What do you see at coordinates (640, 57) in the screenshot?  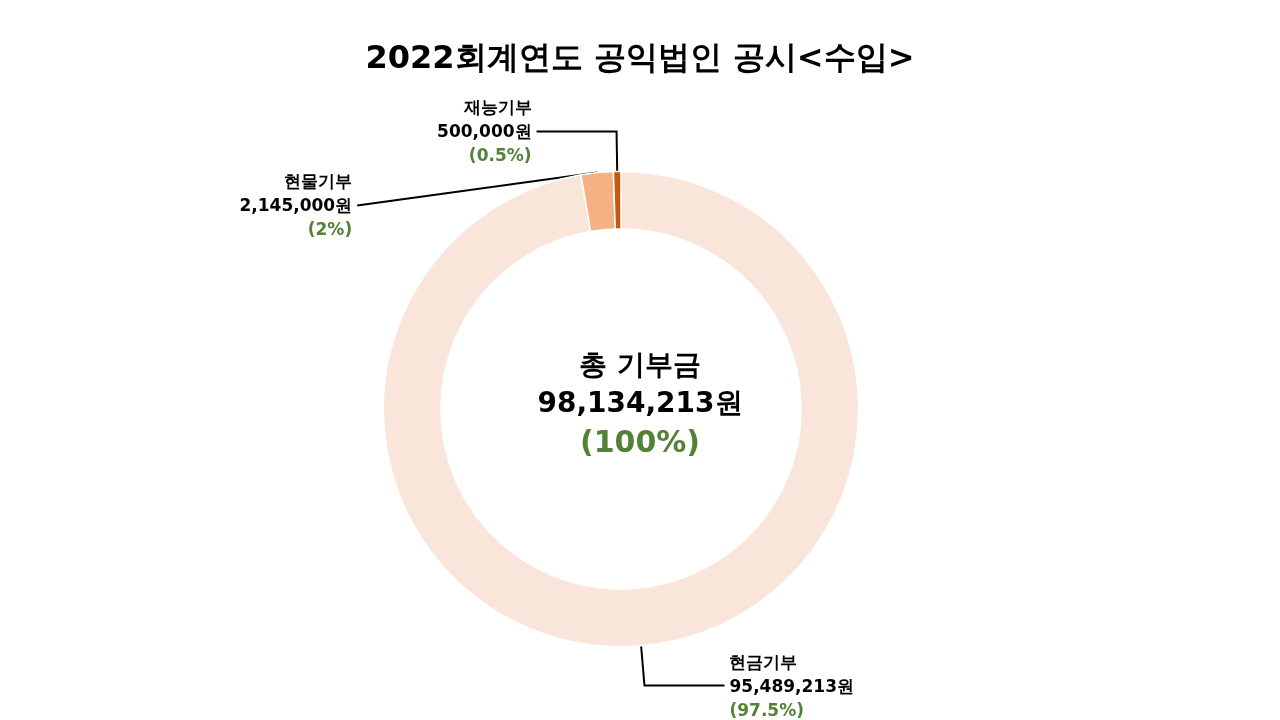 I see `chart-title: 2022회계연도 공익법인 공시<수입>` at bounding box center [640, 57].